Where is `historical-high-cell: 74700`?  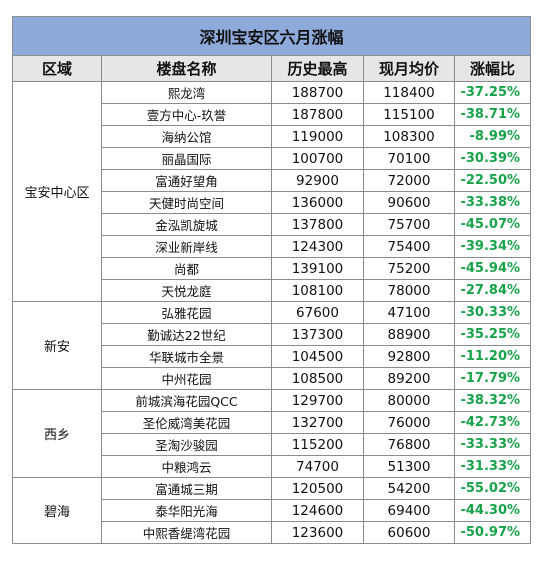
historical-high-cell: 74700 is located at coordinates (317, 466).